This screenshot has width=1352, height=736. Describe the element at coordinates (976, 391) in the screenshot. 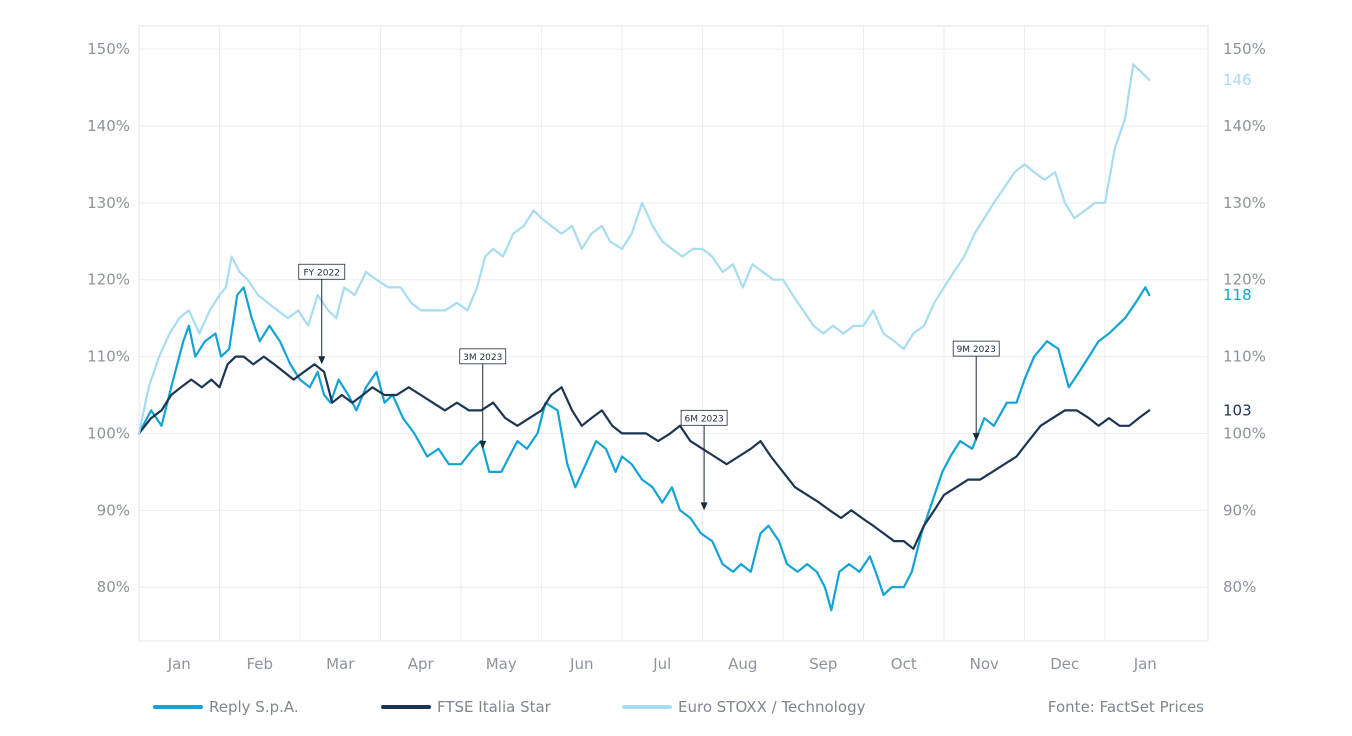

I see `annotation-marker-3: 9M 2023` at that location.